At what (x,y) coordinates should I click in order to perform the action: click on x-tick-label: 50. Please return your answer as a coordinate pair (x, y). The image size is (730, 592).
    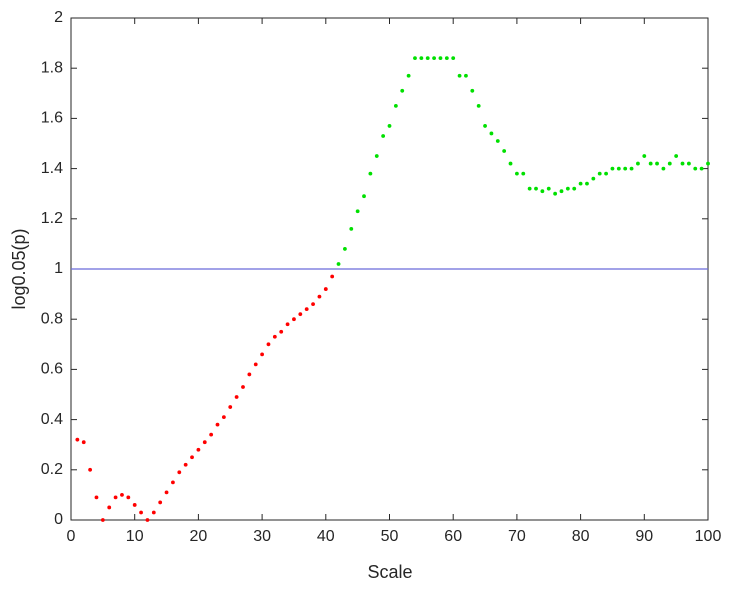
    Looking at the image, I should click on (390, 536).